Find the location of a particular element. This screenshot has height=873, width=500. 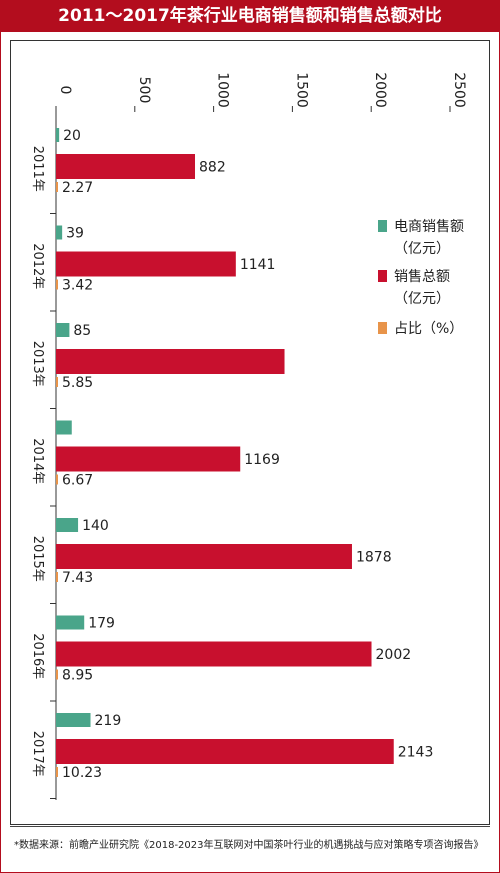

data-label: 5.85 is located at coordinates (77, 383).